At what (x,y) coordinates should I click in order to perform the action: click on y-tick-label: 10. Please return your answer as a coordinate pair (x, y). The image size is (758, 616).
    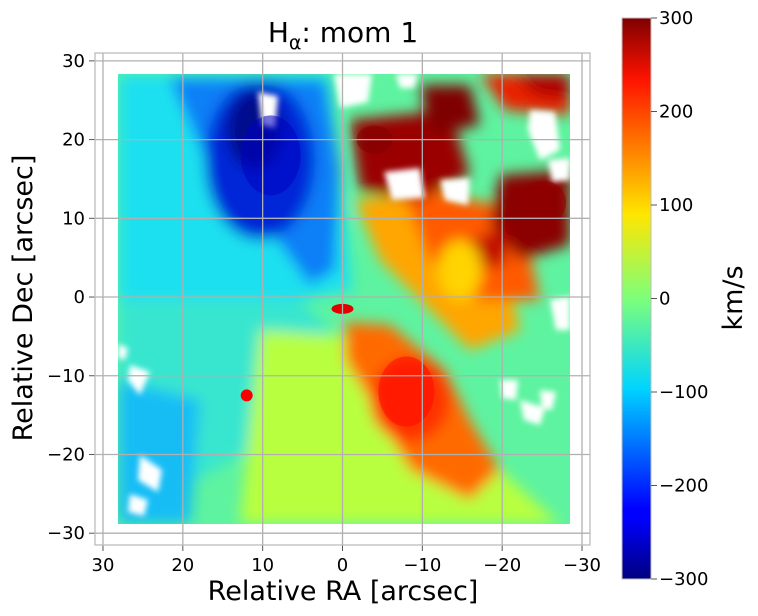
    Looking at the image, I should click on (73, 218).